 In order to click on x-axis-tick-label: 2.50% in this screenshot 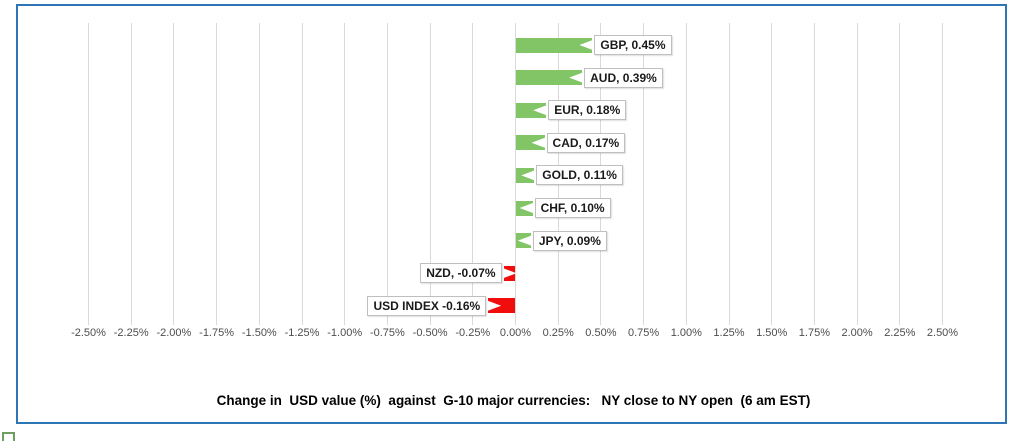, I will do `click(942, 333)`.